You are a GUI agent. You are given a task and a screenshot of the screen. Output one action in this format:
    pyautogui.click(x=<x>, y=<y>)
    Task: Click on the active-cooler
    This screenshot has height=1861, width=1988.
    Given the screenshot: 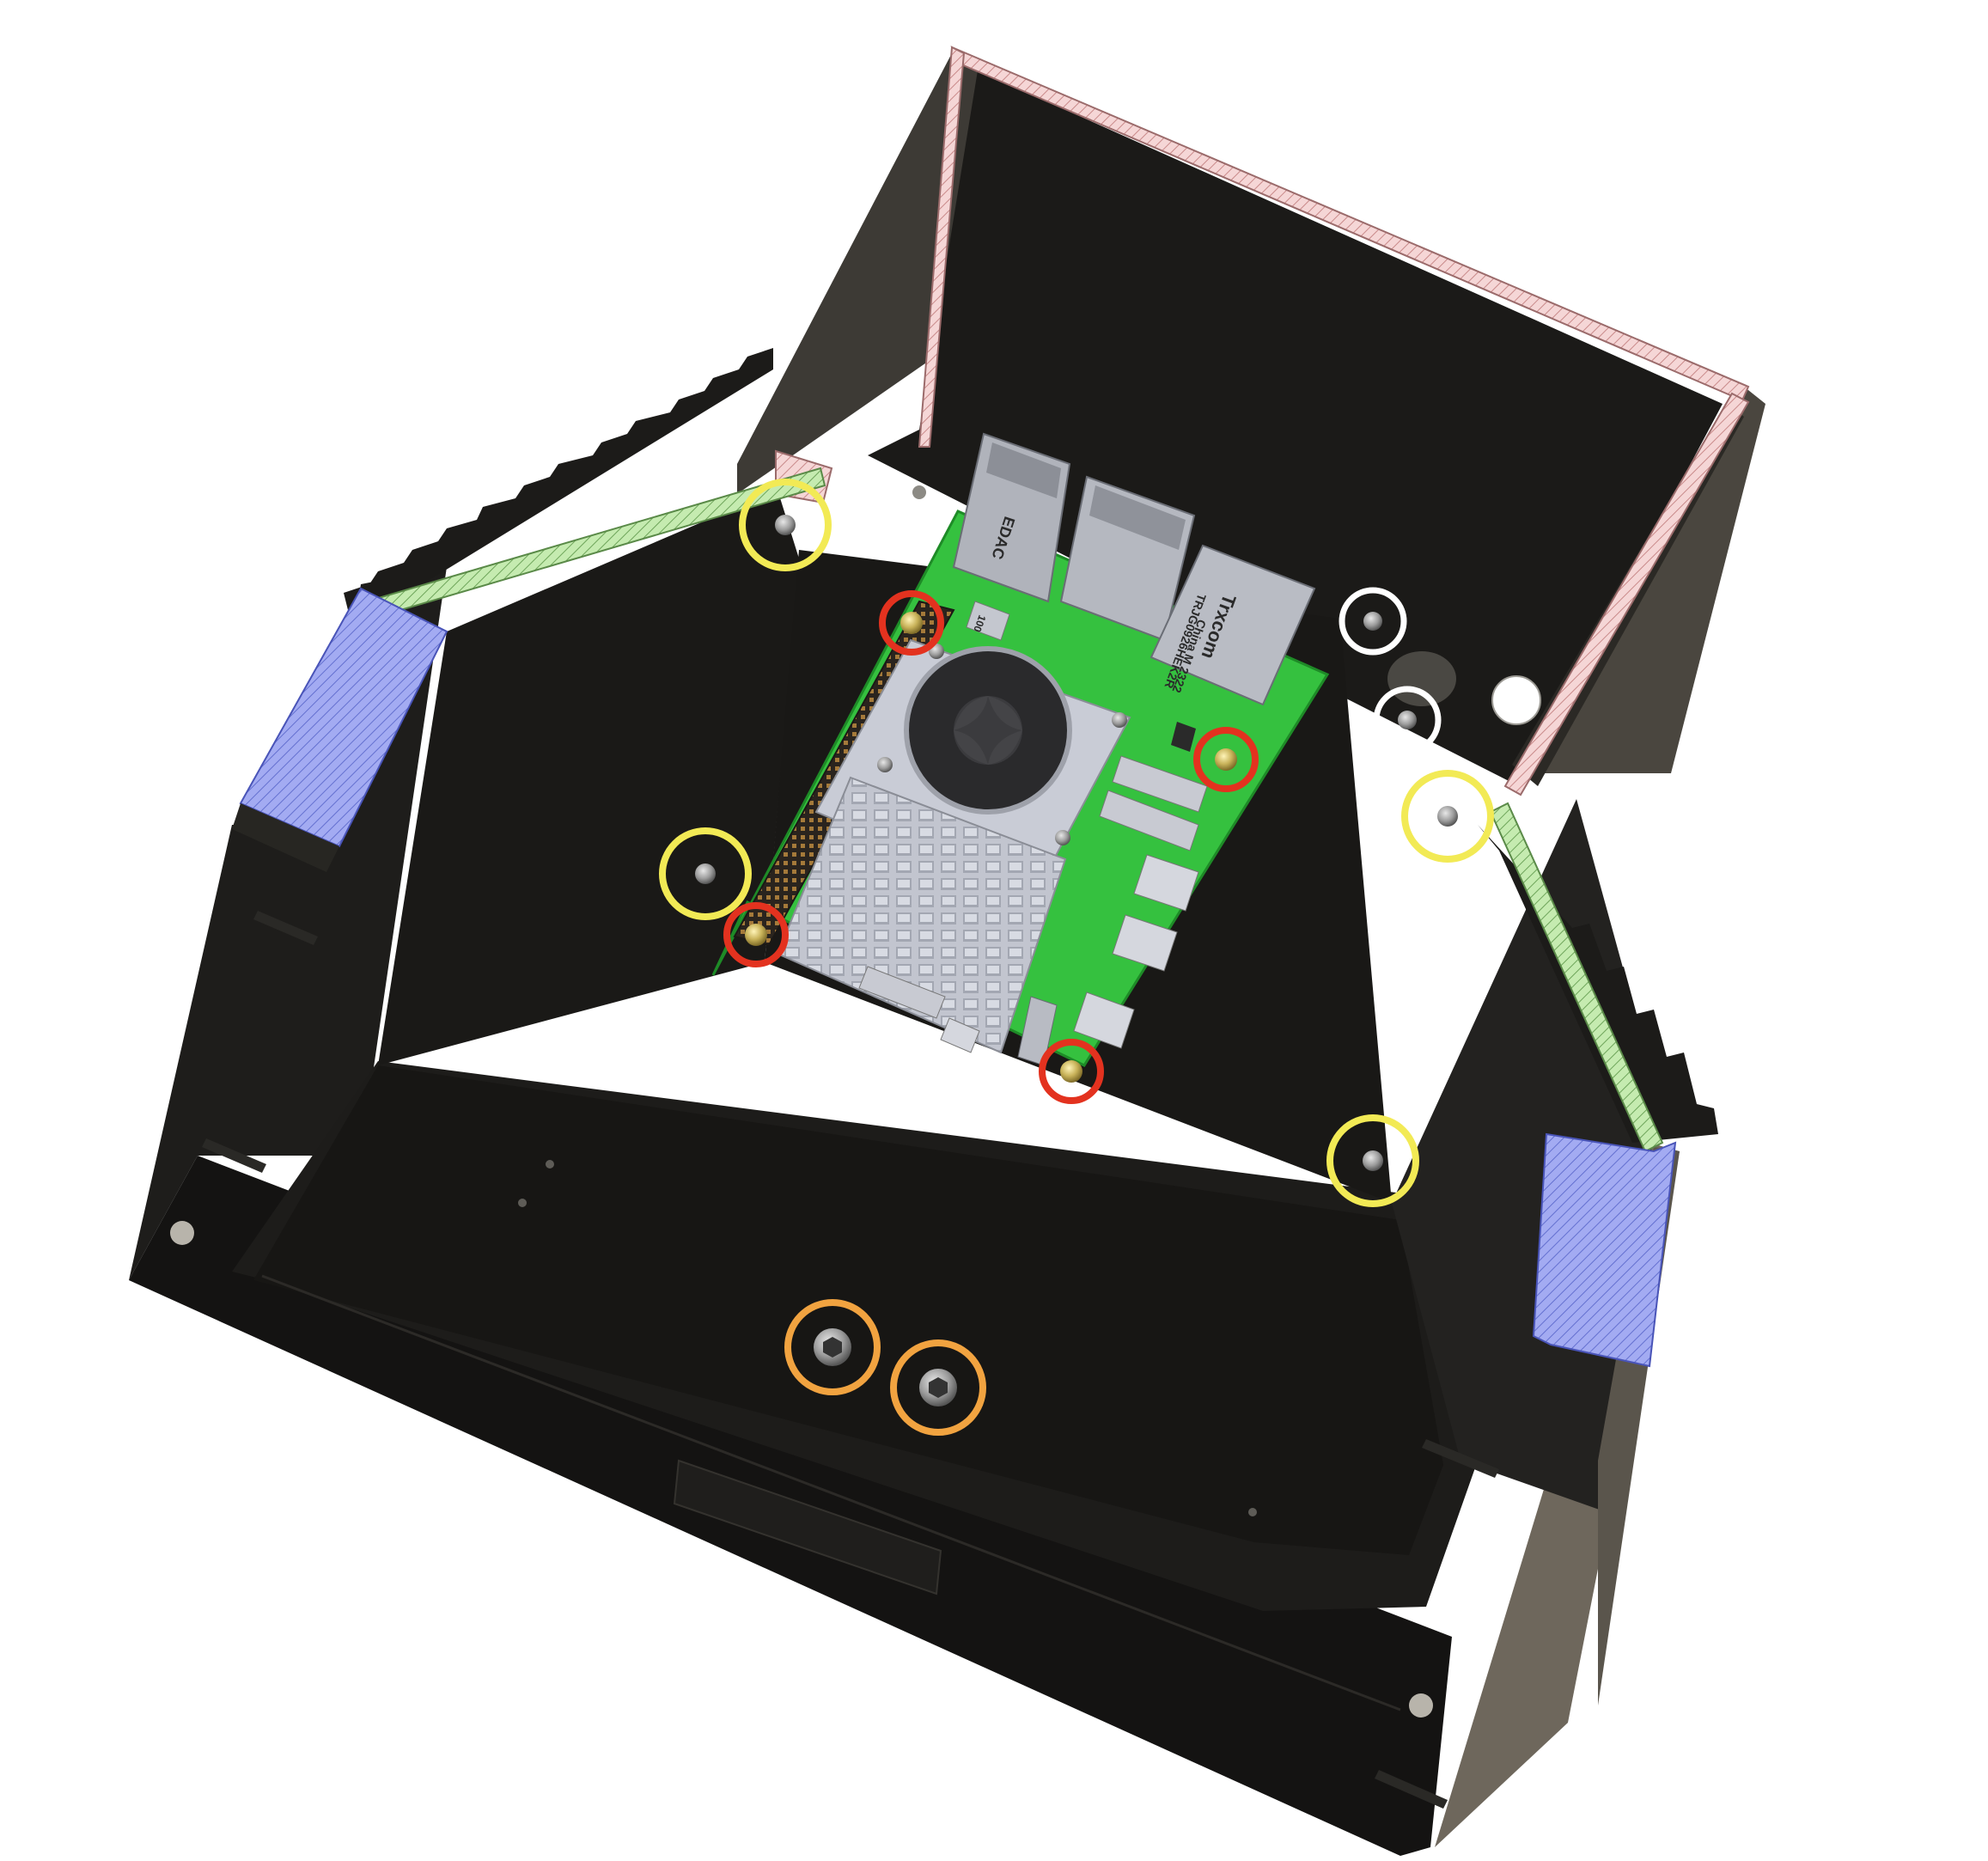 What is the action you would take?
    pyautogui.click(x=953, y=846)
    